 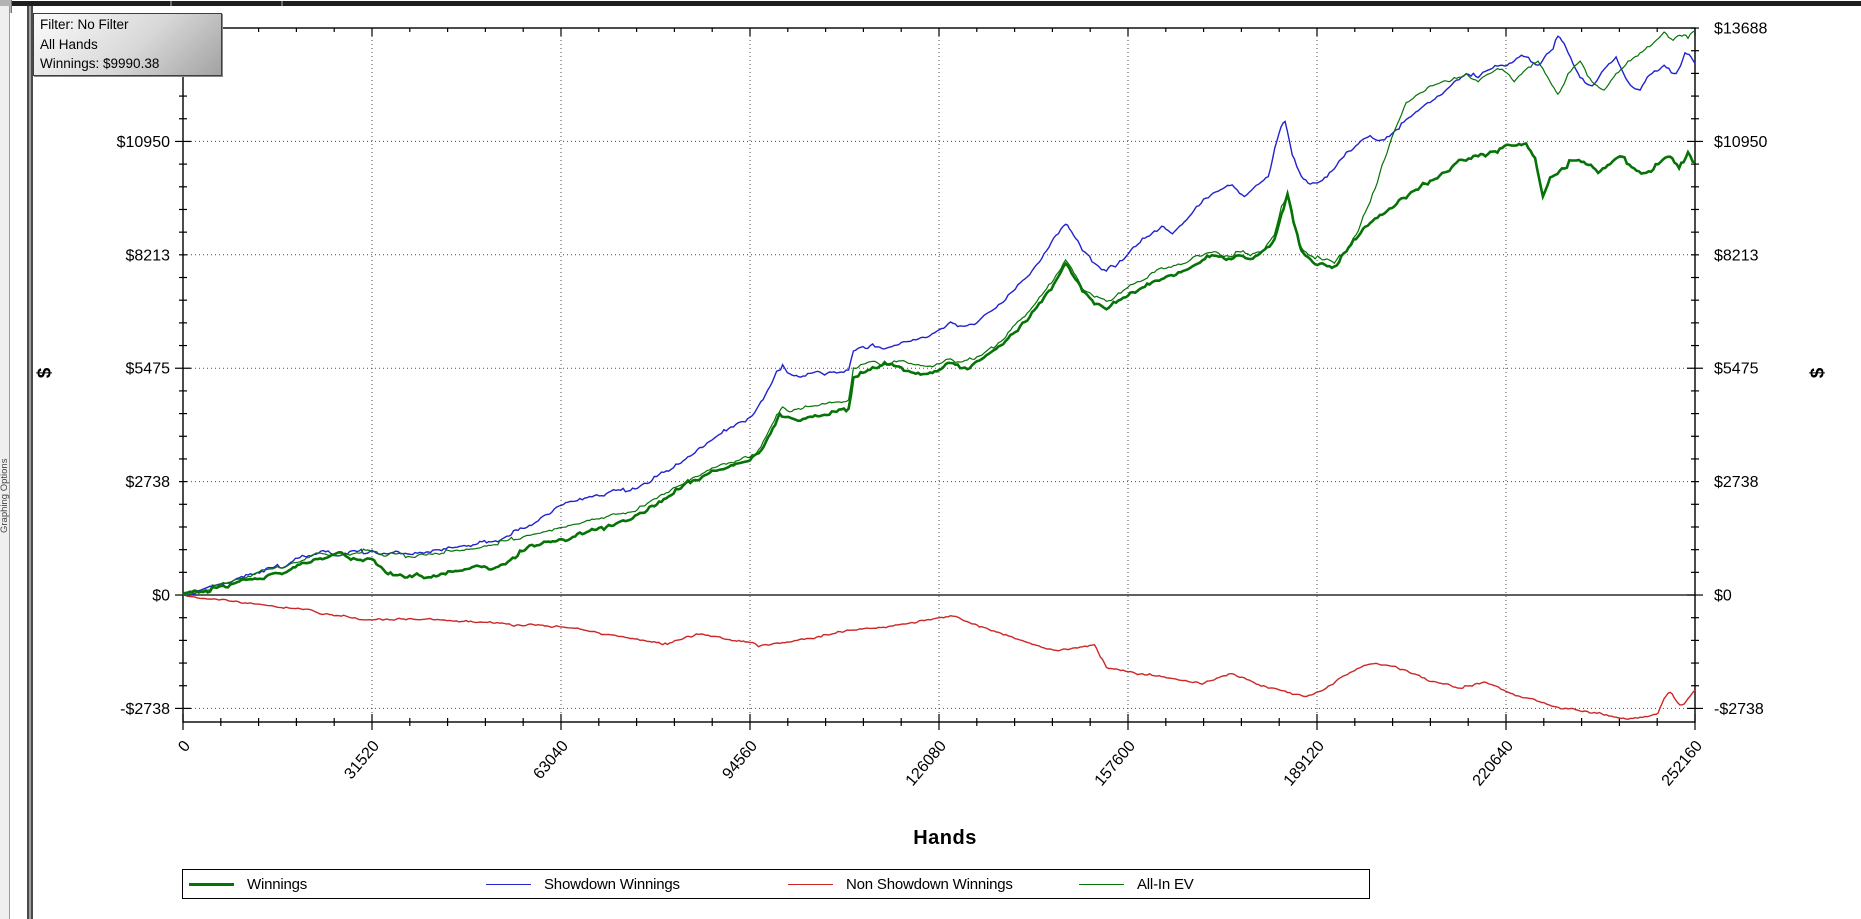 What do you see at coordinates (362, 760) in the screenshot?
I see `x-axis-label: 31520` at bounding box center [362, 760].